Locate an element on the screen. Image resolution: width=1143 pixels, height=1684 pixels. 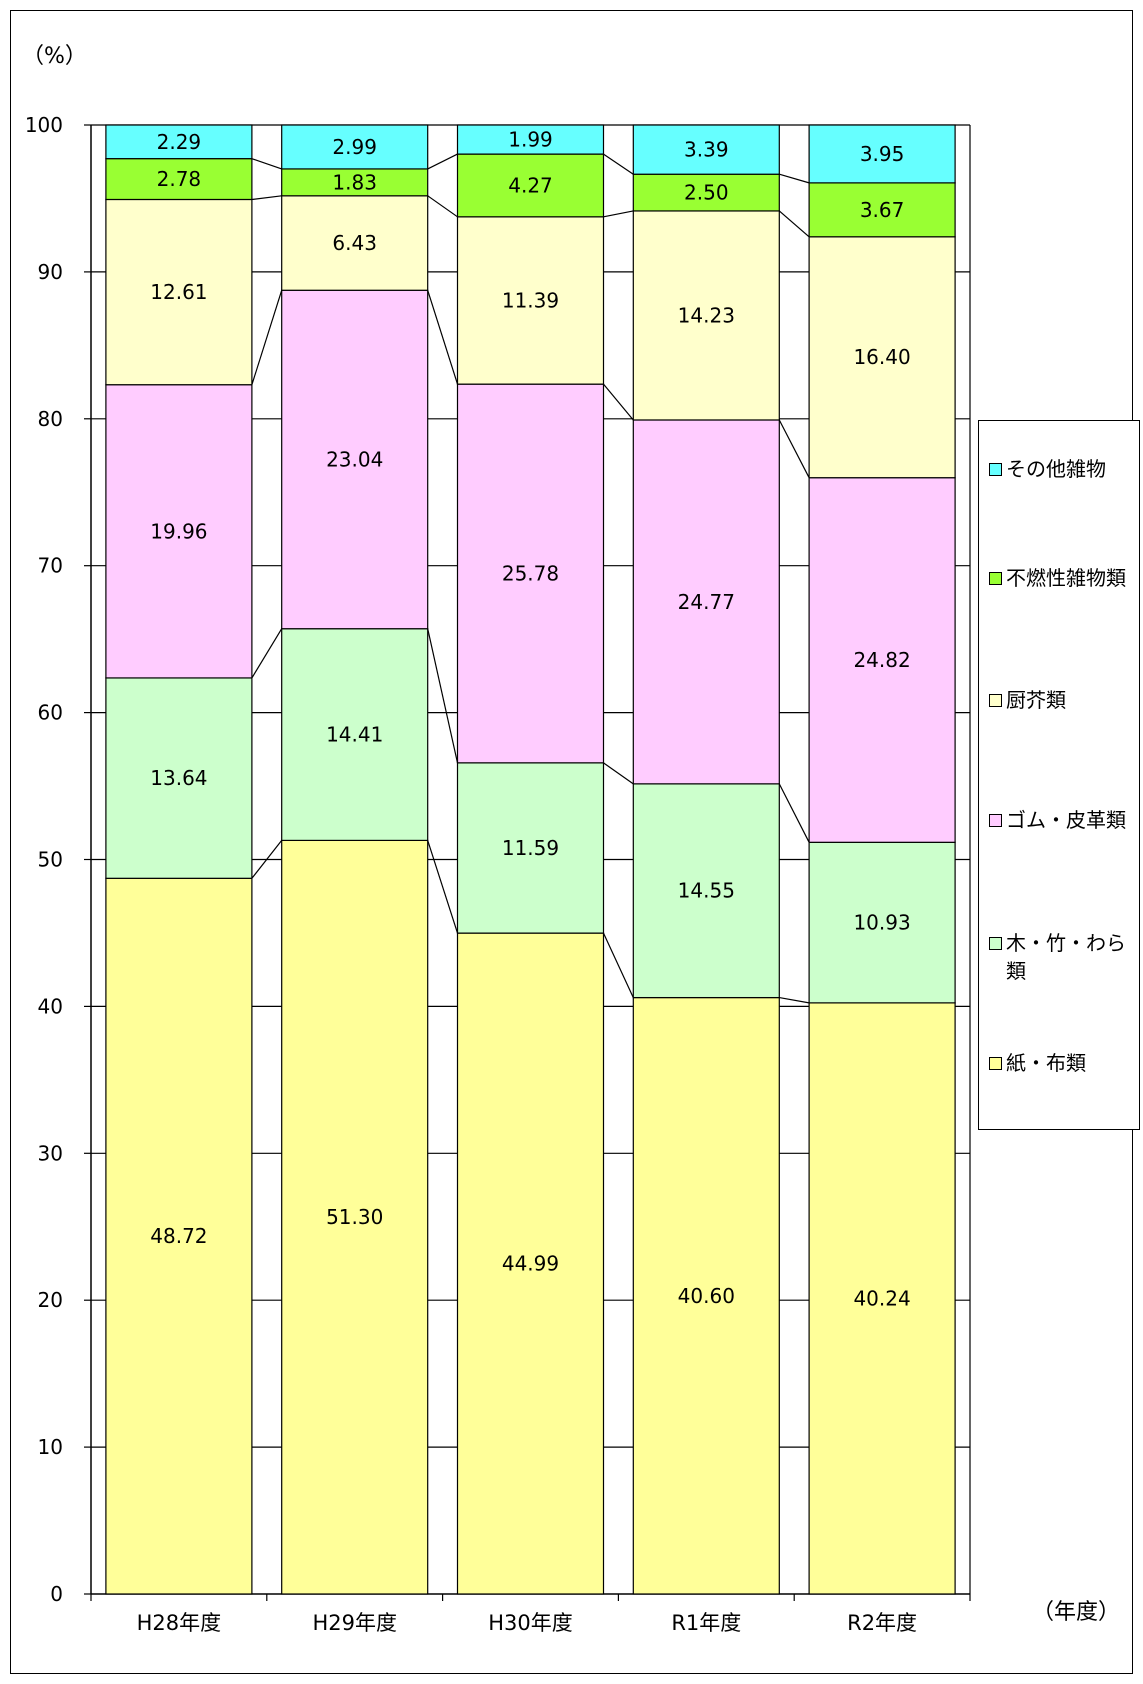
data-label: 51.30 is located at coordinates (354, 1217).